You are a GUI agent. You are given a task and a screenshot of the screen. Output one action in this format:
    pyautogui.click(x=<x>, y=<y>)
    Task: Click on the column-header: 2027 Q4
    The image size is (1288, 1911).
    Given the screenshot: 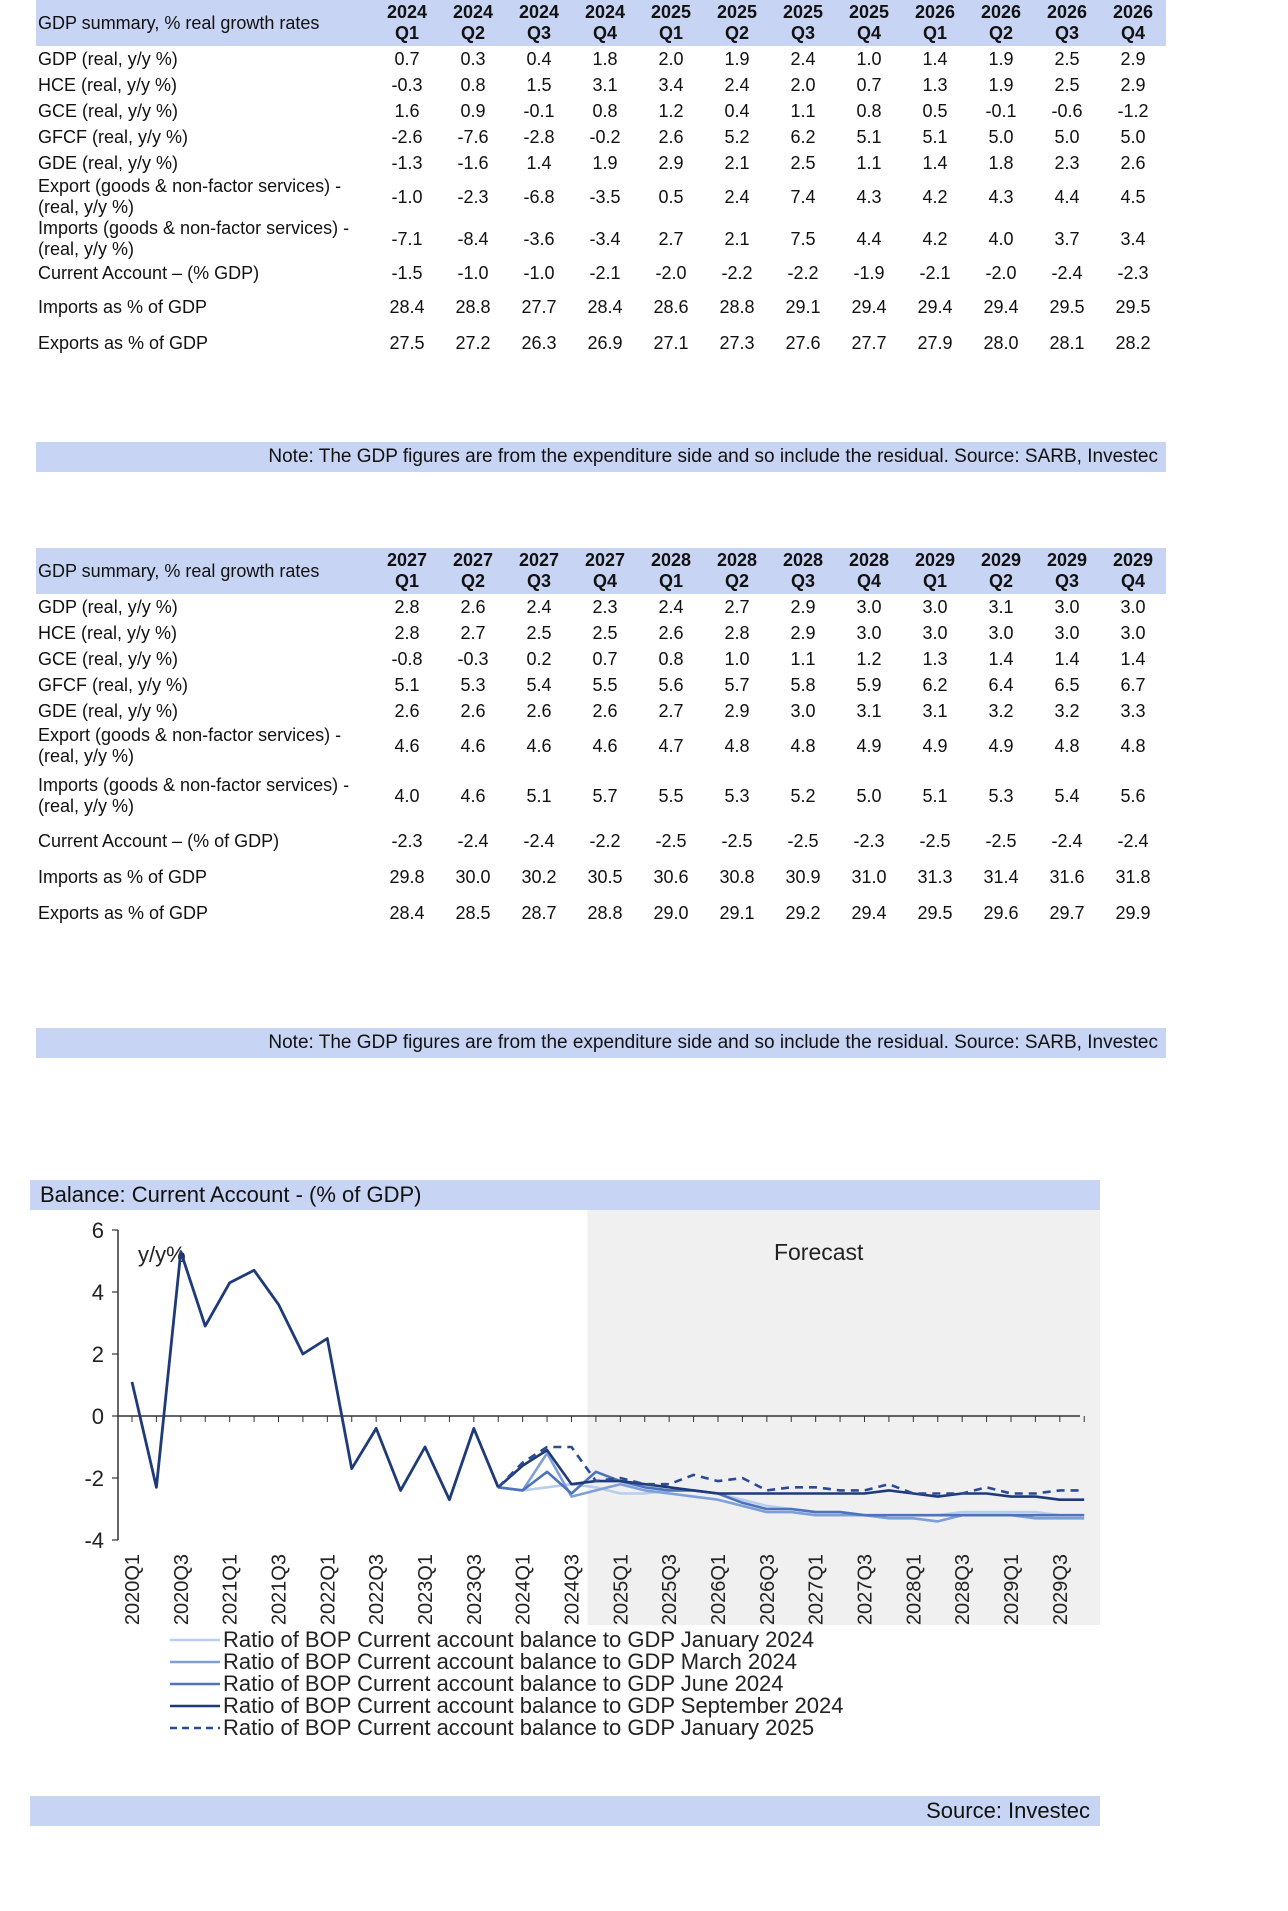 What is the action you would take?
    pyautogui.click(x=605, y=571)
    